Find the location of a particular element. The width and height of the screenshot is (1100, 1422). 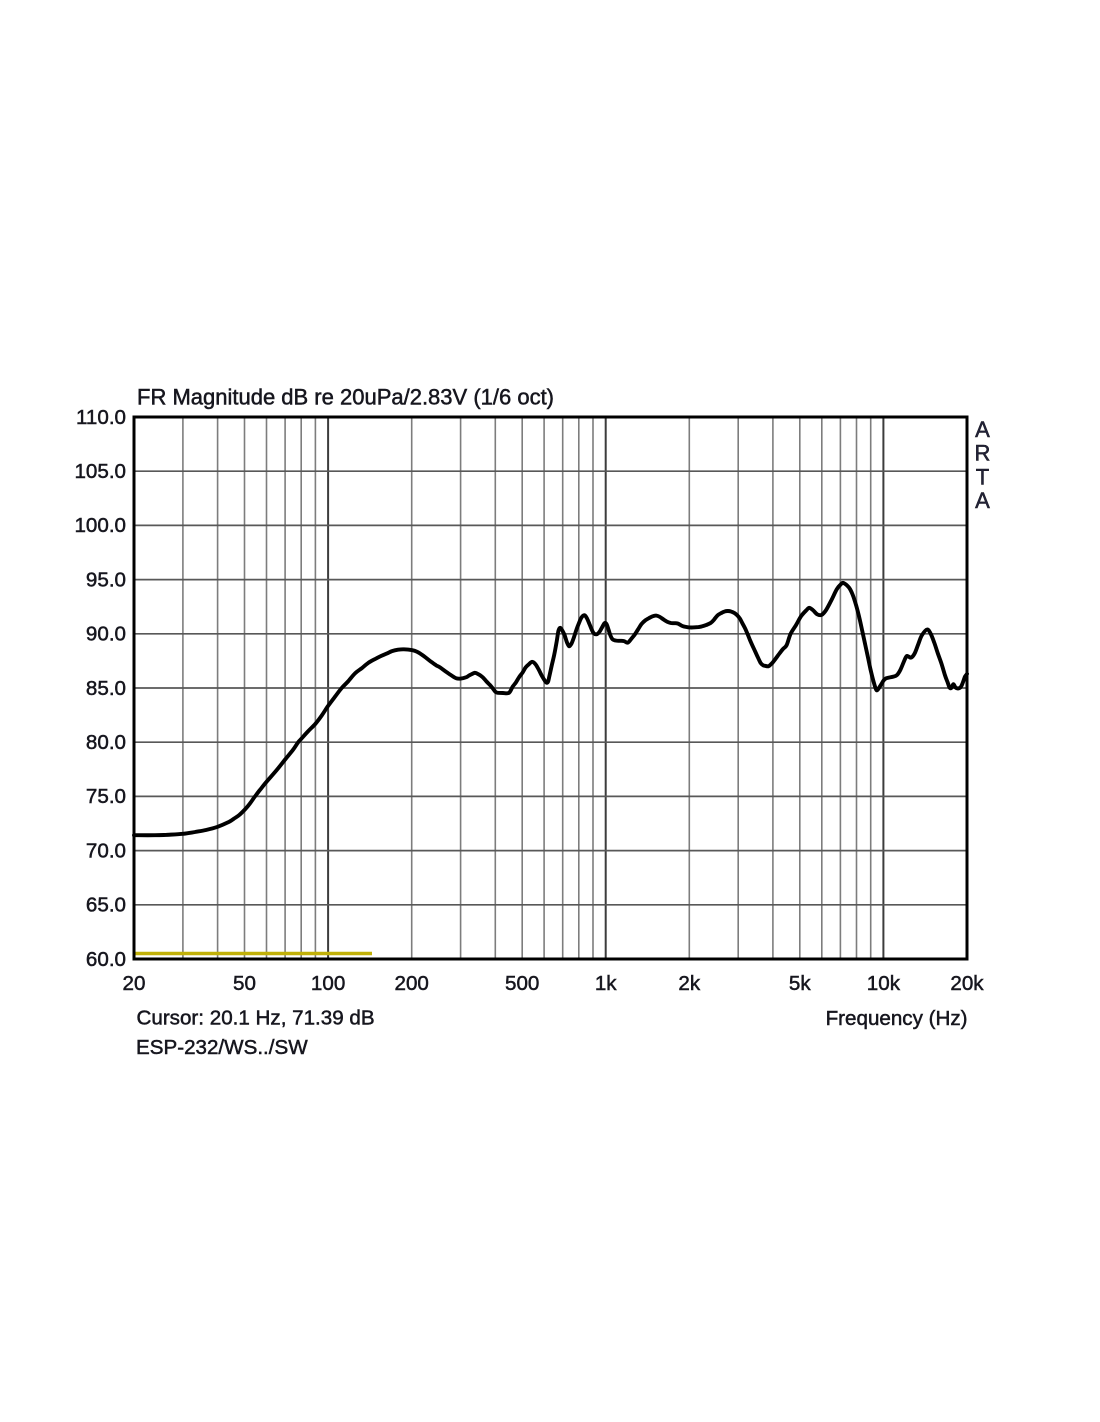

svg-text: Frequency (Hz) is located at coordinates (897, 1018).